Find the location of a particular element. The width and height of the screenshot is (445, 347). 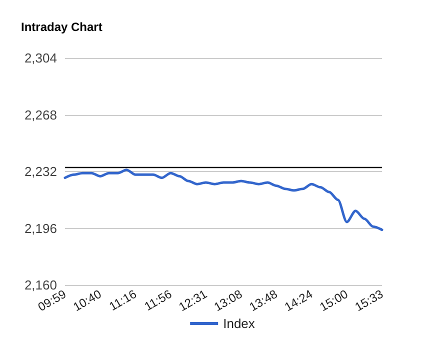

y-tick-label: 2,304 is located at coordinates (40, 58).